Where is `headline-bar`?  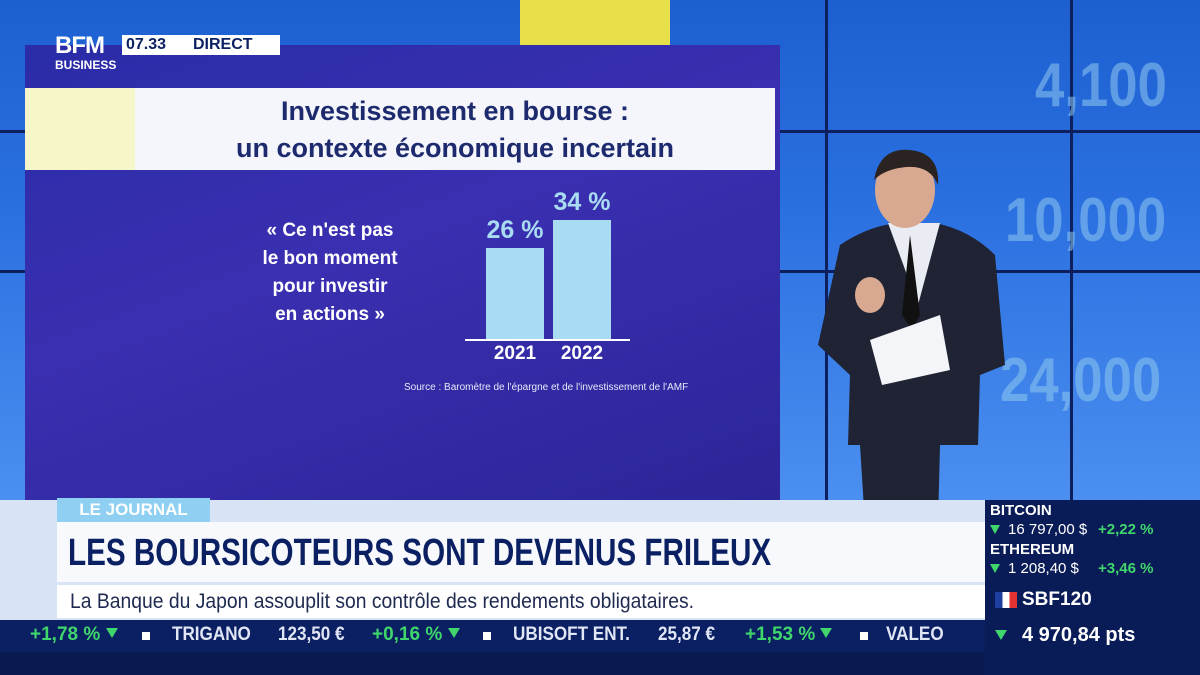
headline-bar is located at coordinates (521, 552).